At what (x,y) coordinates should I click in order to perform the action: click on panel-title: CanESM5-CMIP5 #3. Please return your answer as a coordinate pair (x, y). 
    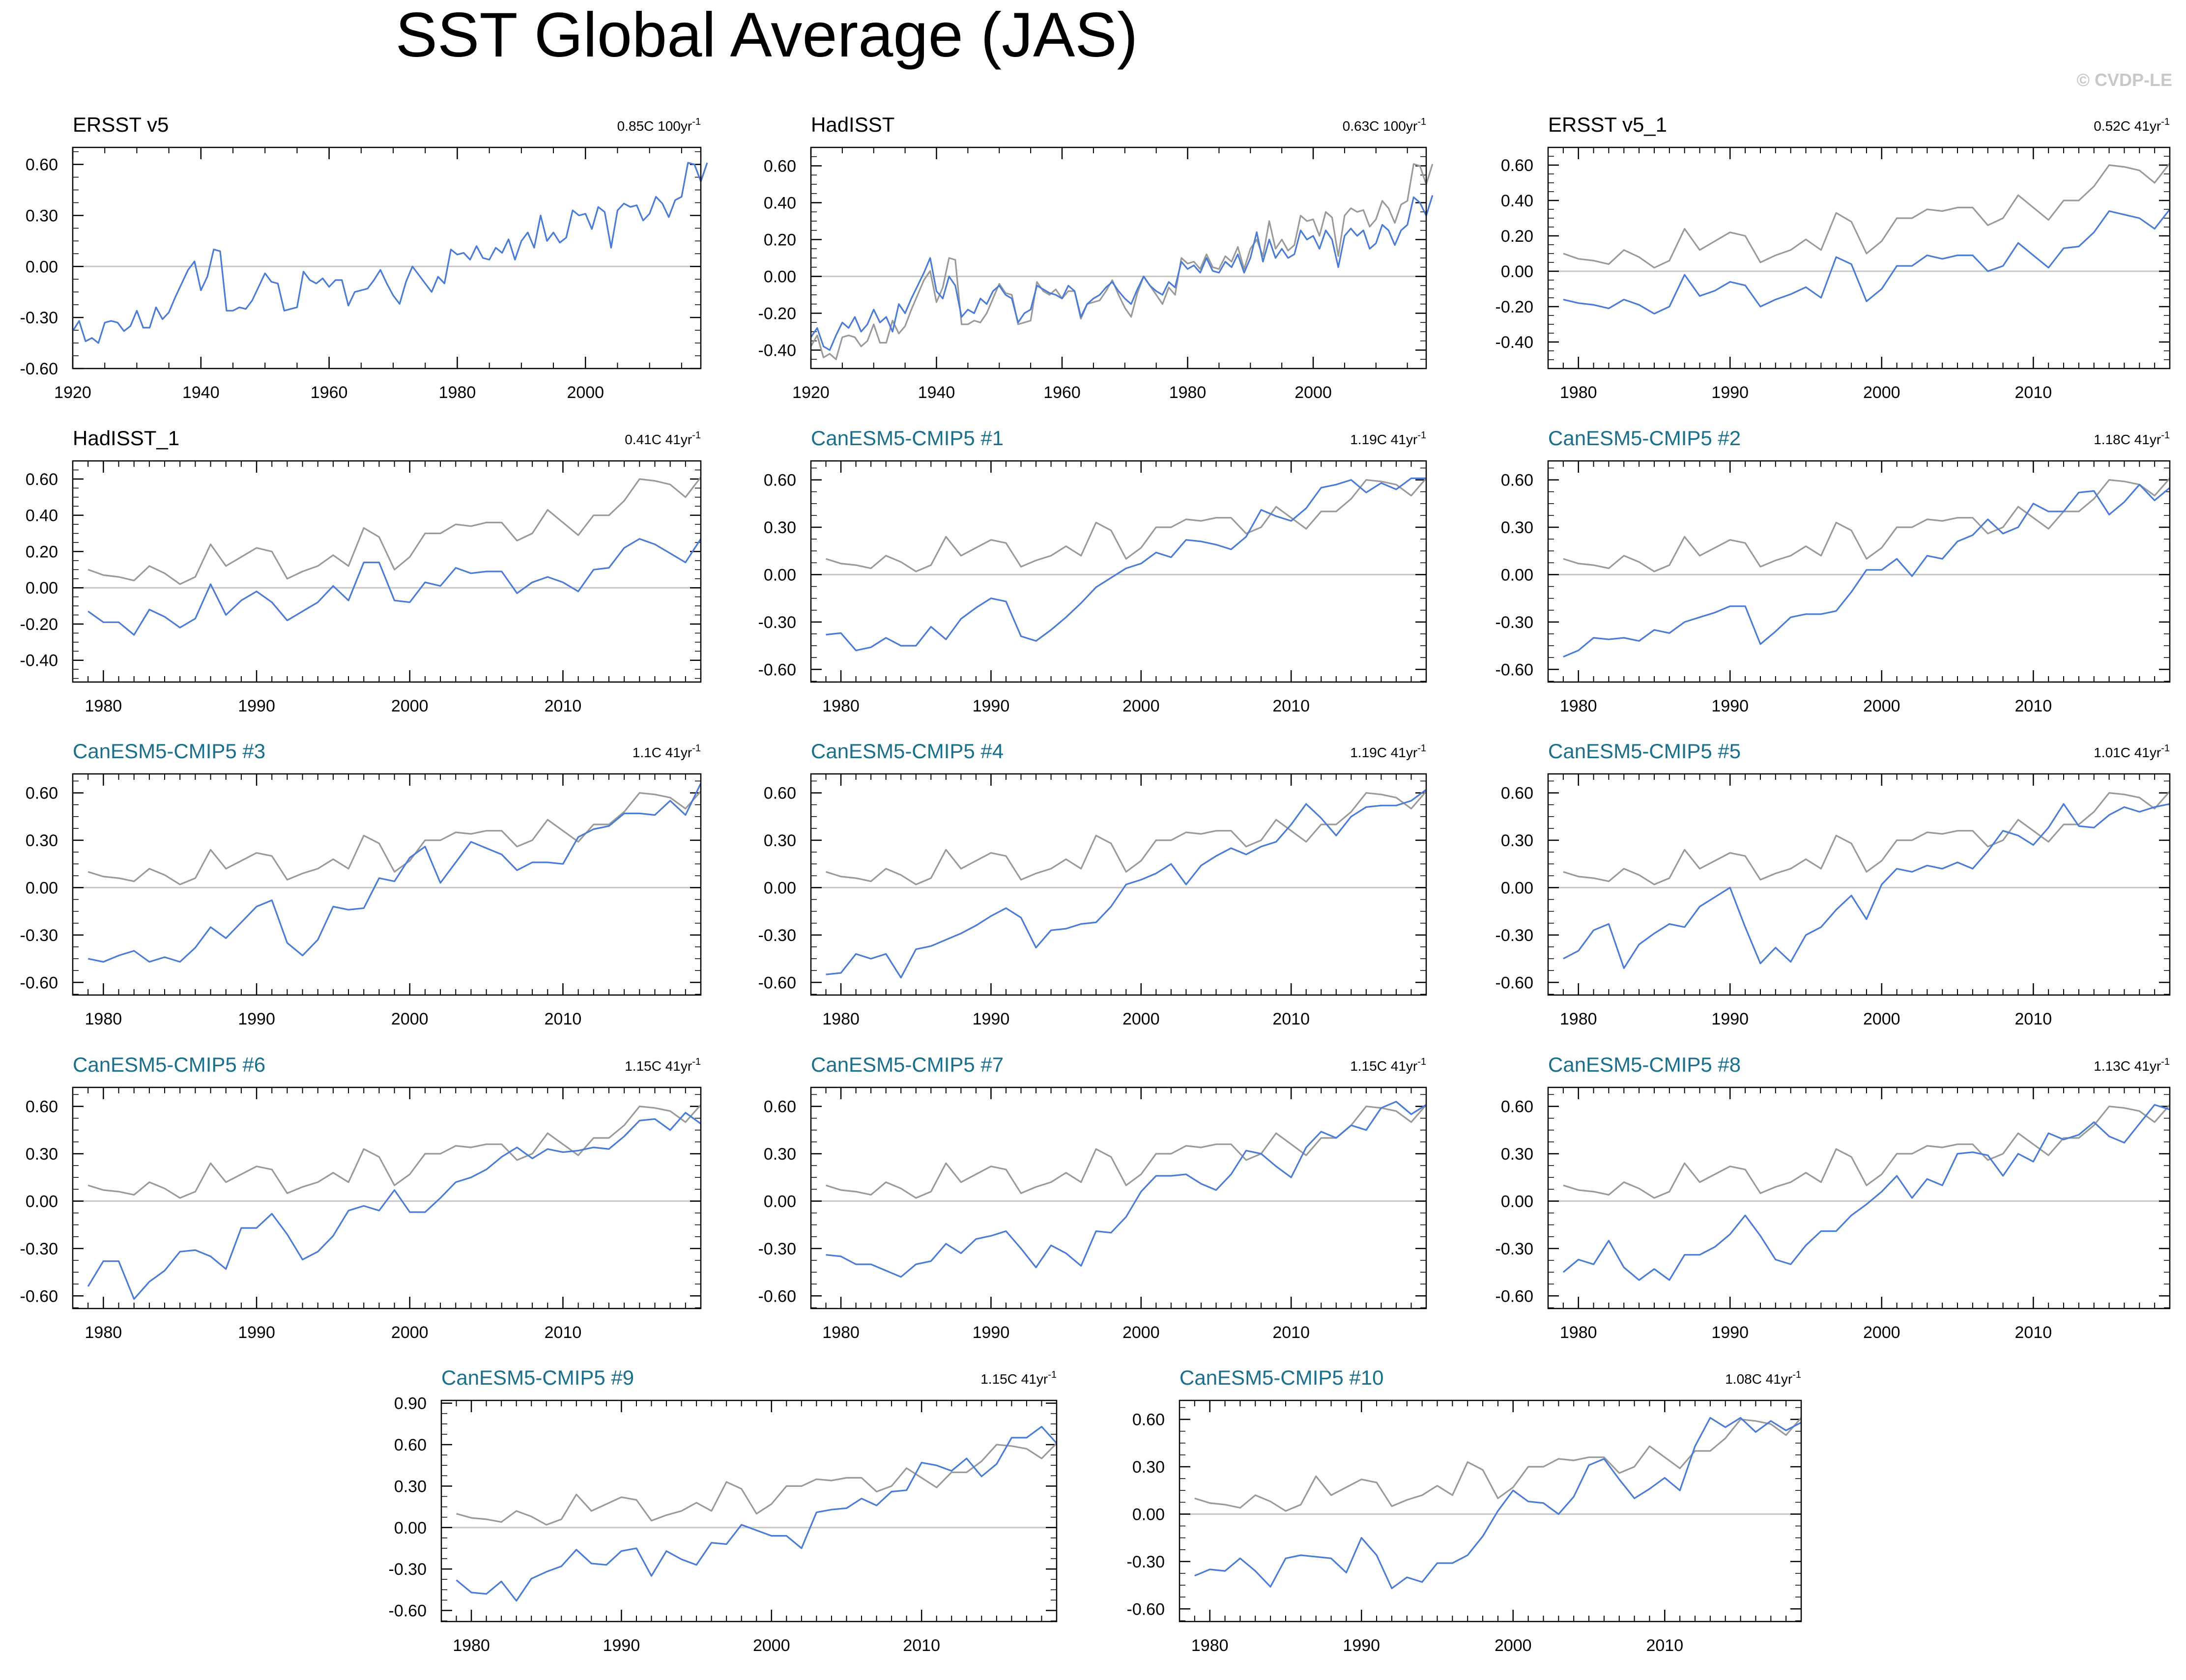
    Looking at the image, I should click on (169, 751).